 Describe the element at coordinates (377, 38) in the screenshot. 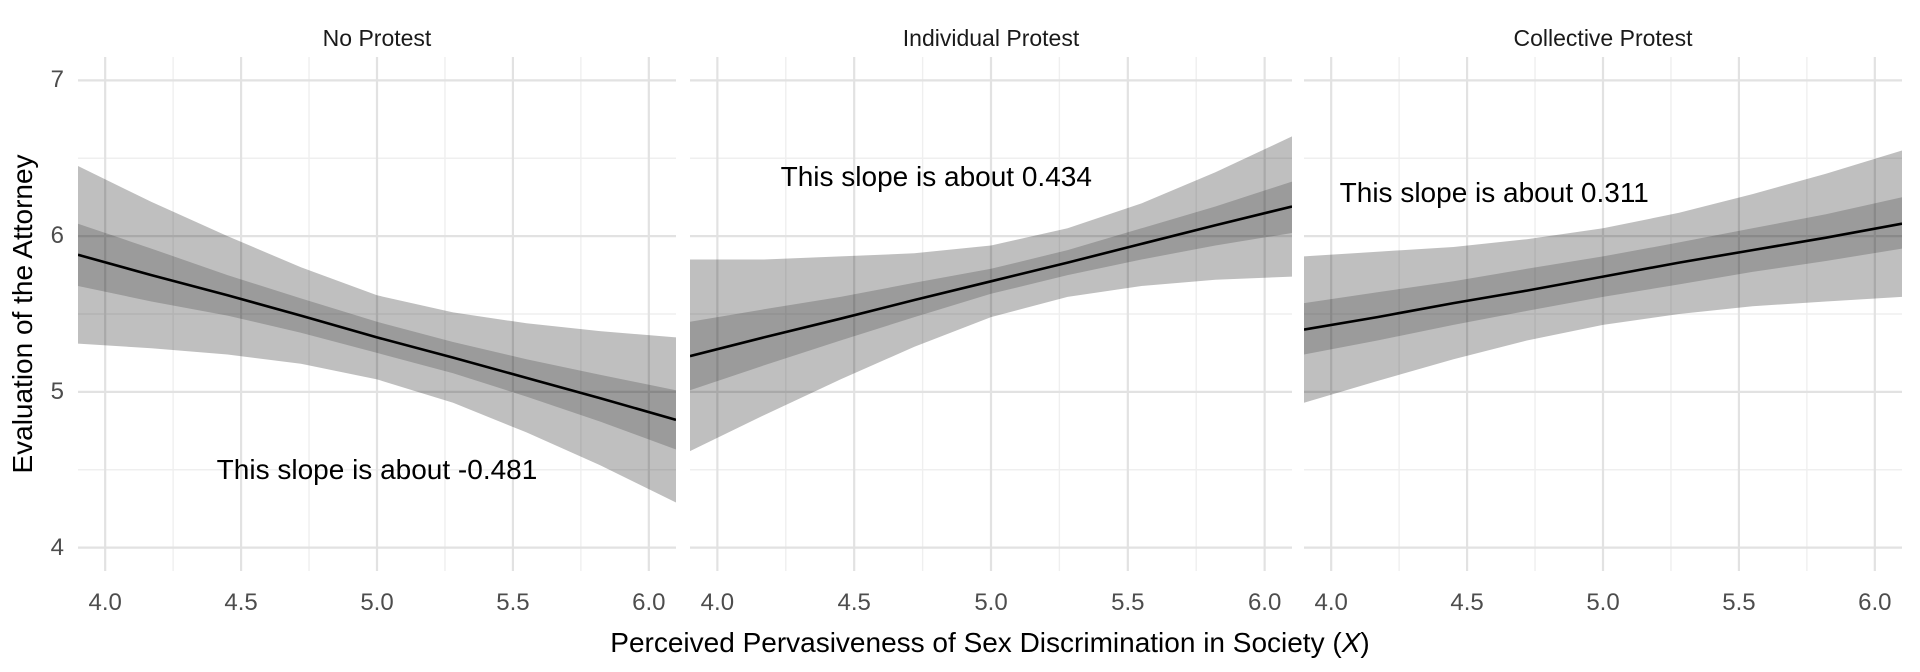

I see `facet-strip-no-protest: No Protest` at that location.